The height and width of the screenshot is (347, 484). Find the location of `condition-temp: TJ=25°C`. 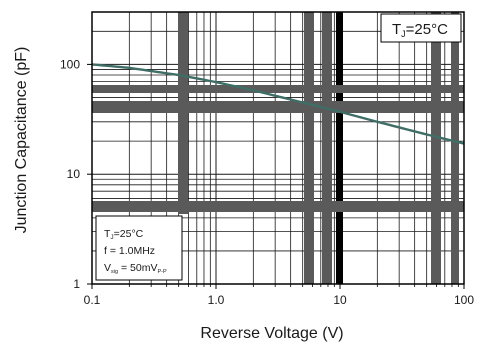

condition-temp: TJ=25°C is located at coordinates (124, 234).